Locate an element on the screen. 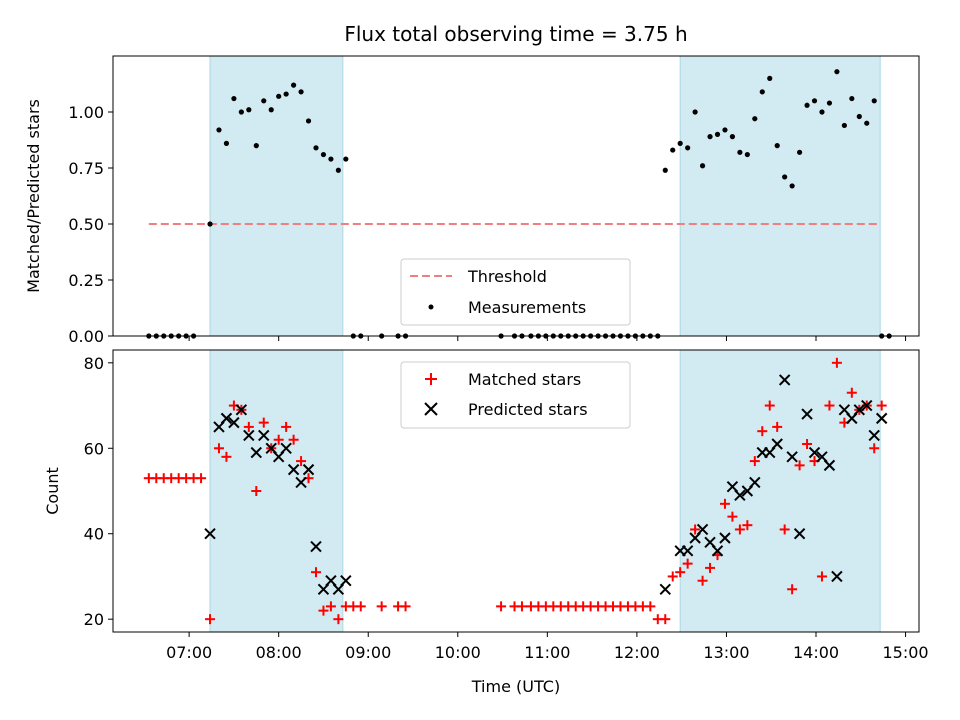  x-tick-label: 10:00 is located at coordinates (458, 652).